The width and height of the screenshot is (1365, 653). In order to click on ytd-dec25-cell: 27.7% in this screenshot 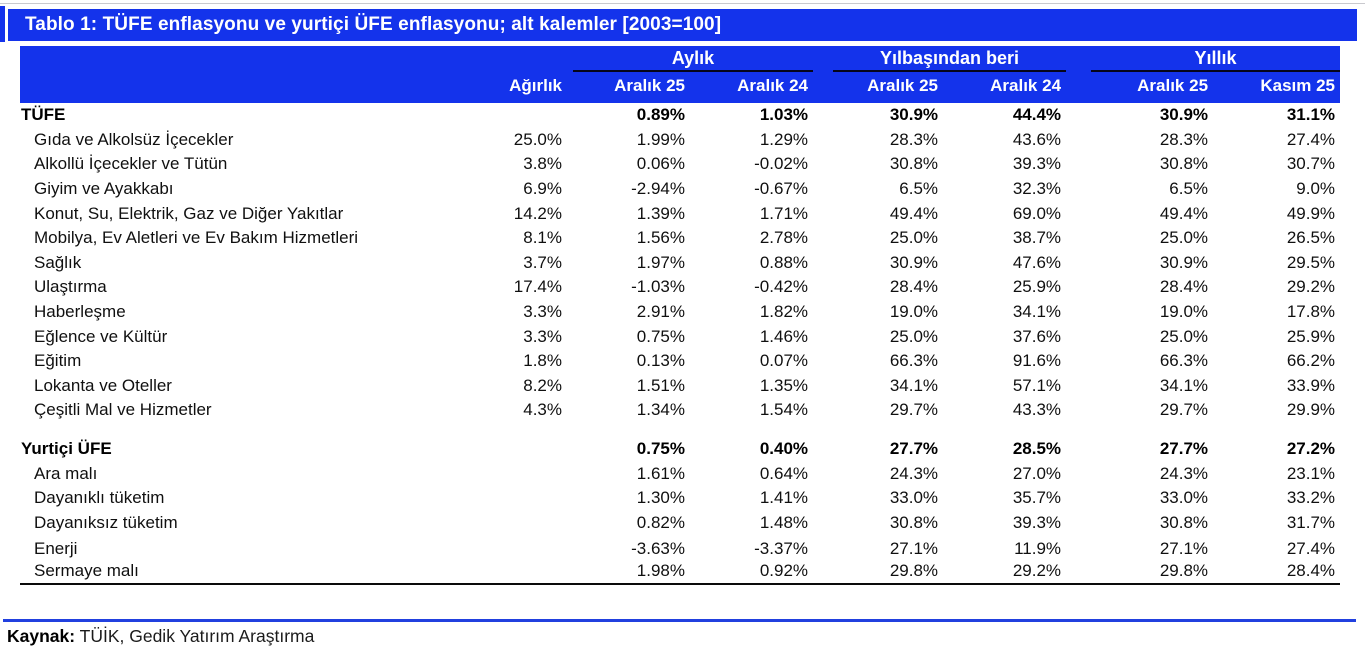, I will do `click(914, 449)`.